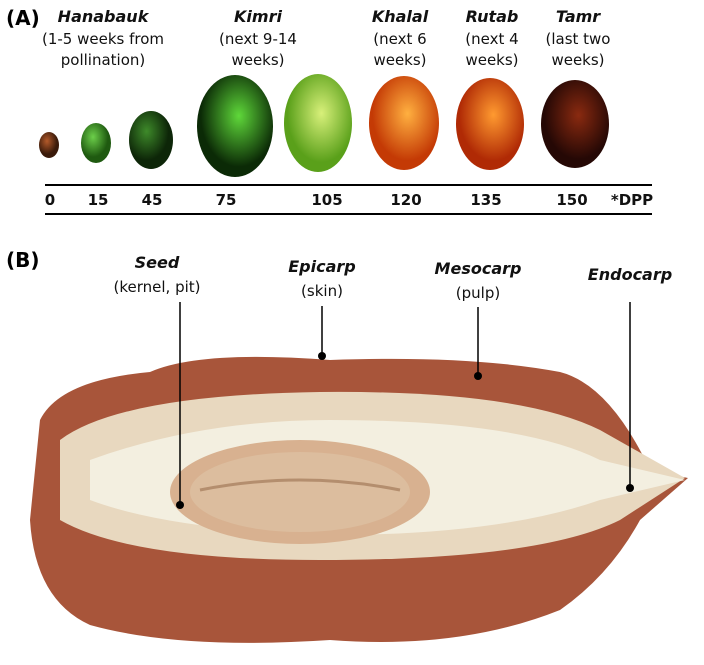  What do you see at coordinates (258, 16) in the screenshot?
I see `stage-name: Kimri` at bounding box center [258, 16].